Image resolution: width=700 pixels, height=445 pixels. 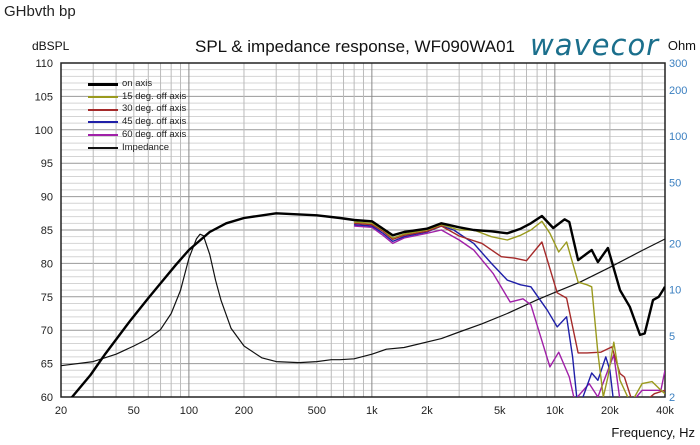 I want to click on y-tick-label: 80, so click(x=47, y=264).